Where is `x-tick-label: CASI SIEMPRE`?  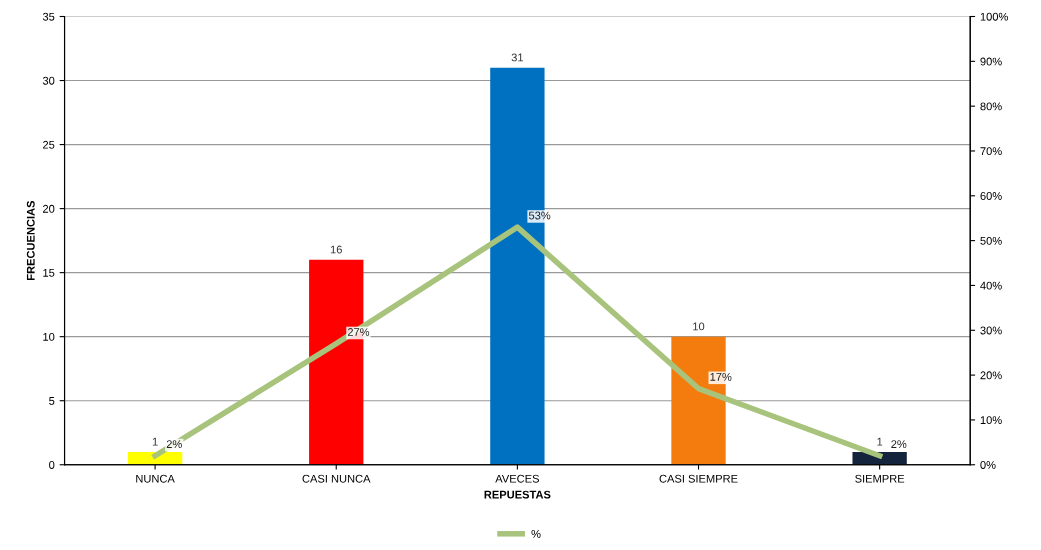
x-tick-label: CASI SIEMPRE is located at coordinates (698, 478).